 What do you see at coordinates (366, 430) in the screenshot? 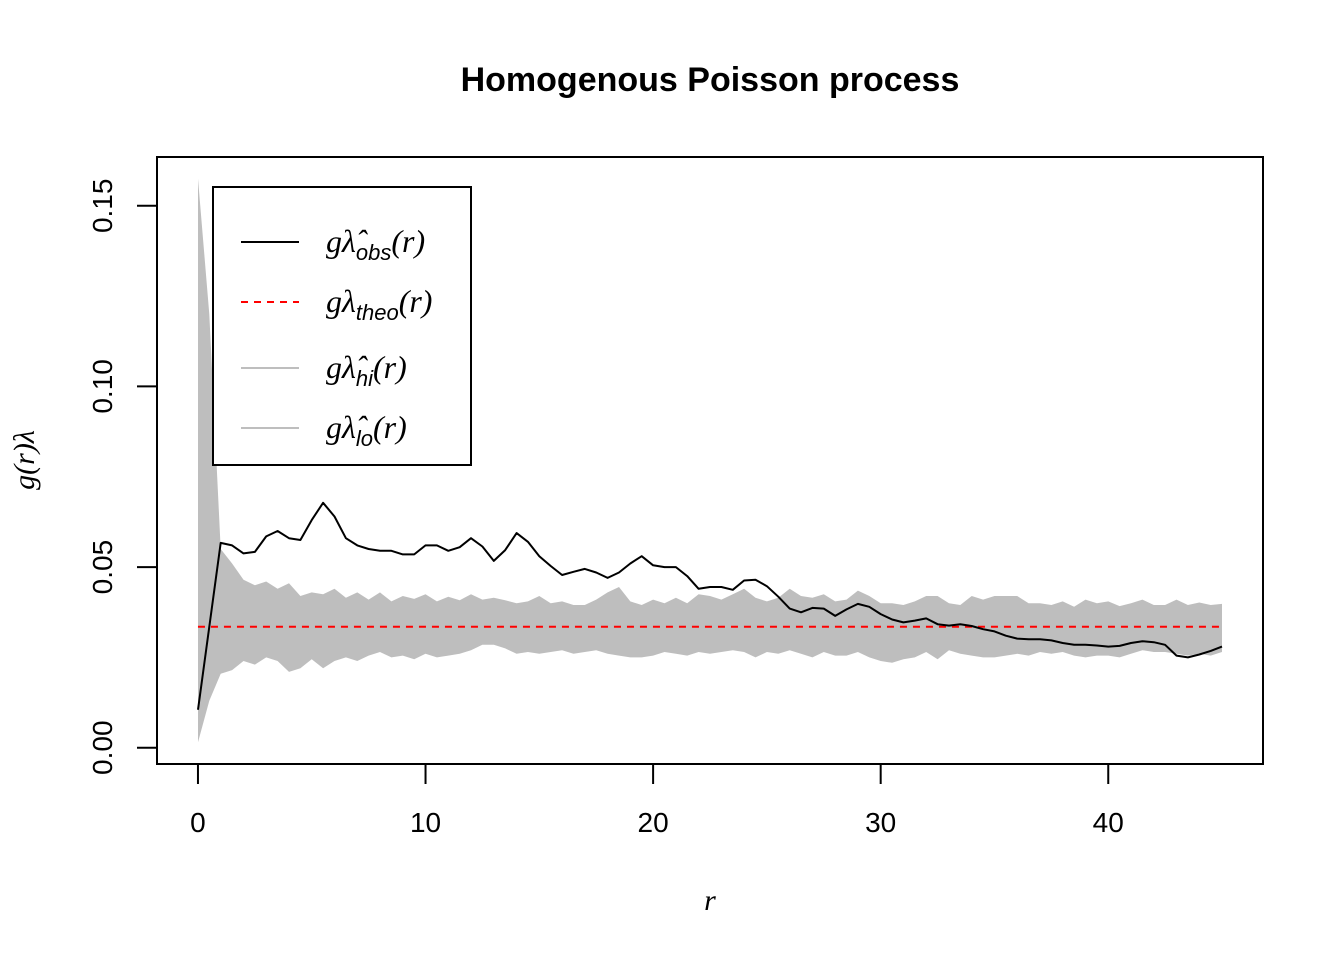
I see `legend-label: gλ̂lo(r)` at bounding box center [366, 430].